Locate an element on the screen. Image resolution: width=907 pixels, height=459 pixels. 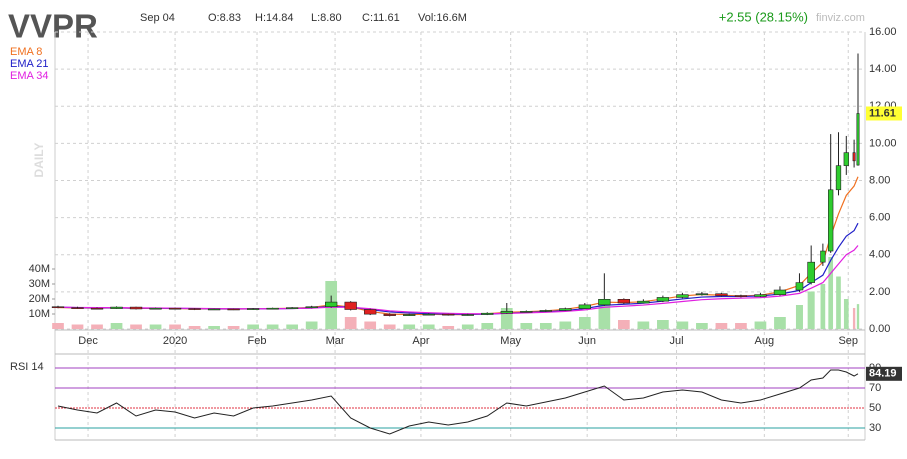
date: Sep 04 is located at coordinates (157, 18).